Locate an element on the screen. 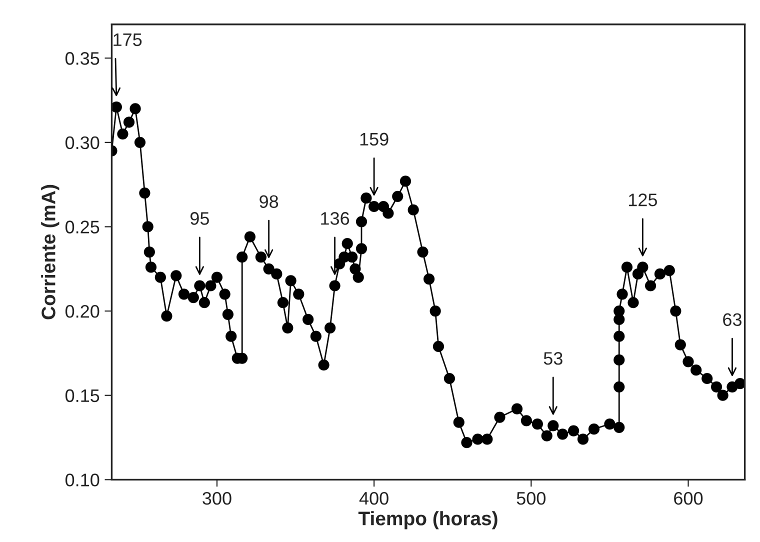 This screenshot has height=542, width=760. annotation: 125 is located at coordinates (643, 200).